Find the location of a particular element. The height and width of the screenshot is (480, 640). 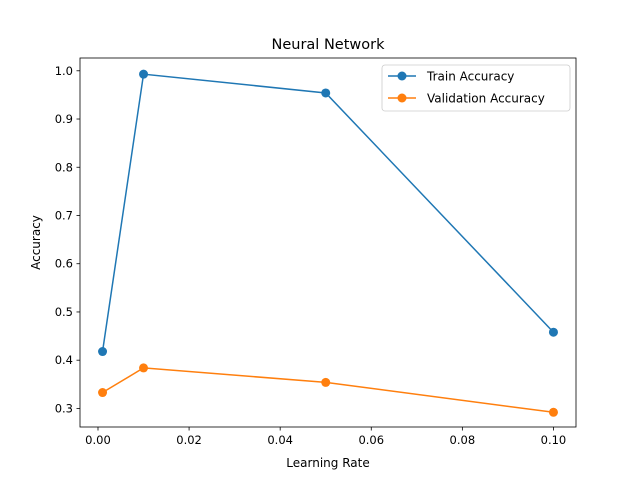

x-tick-label: 0.04 is located at coordinates (280, 440).